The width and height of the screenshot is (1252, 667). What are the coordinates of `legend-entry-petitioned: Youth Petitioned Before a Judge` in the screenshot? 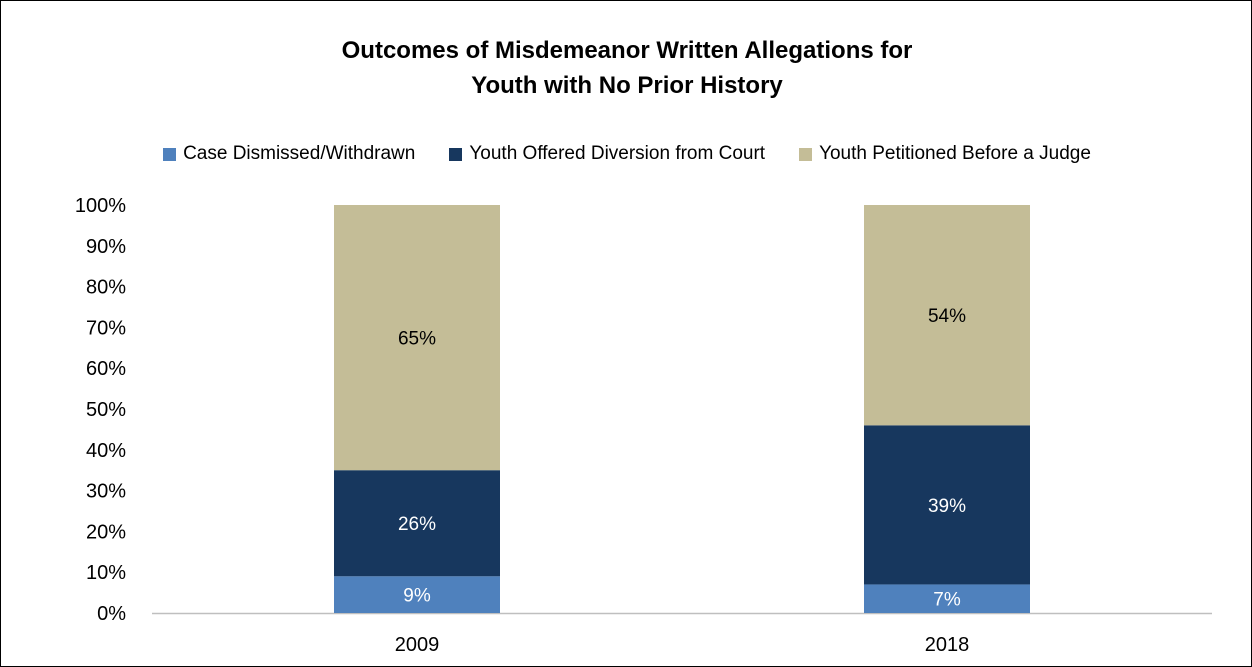 It's located at (945, 154).